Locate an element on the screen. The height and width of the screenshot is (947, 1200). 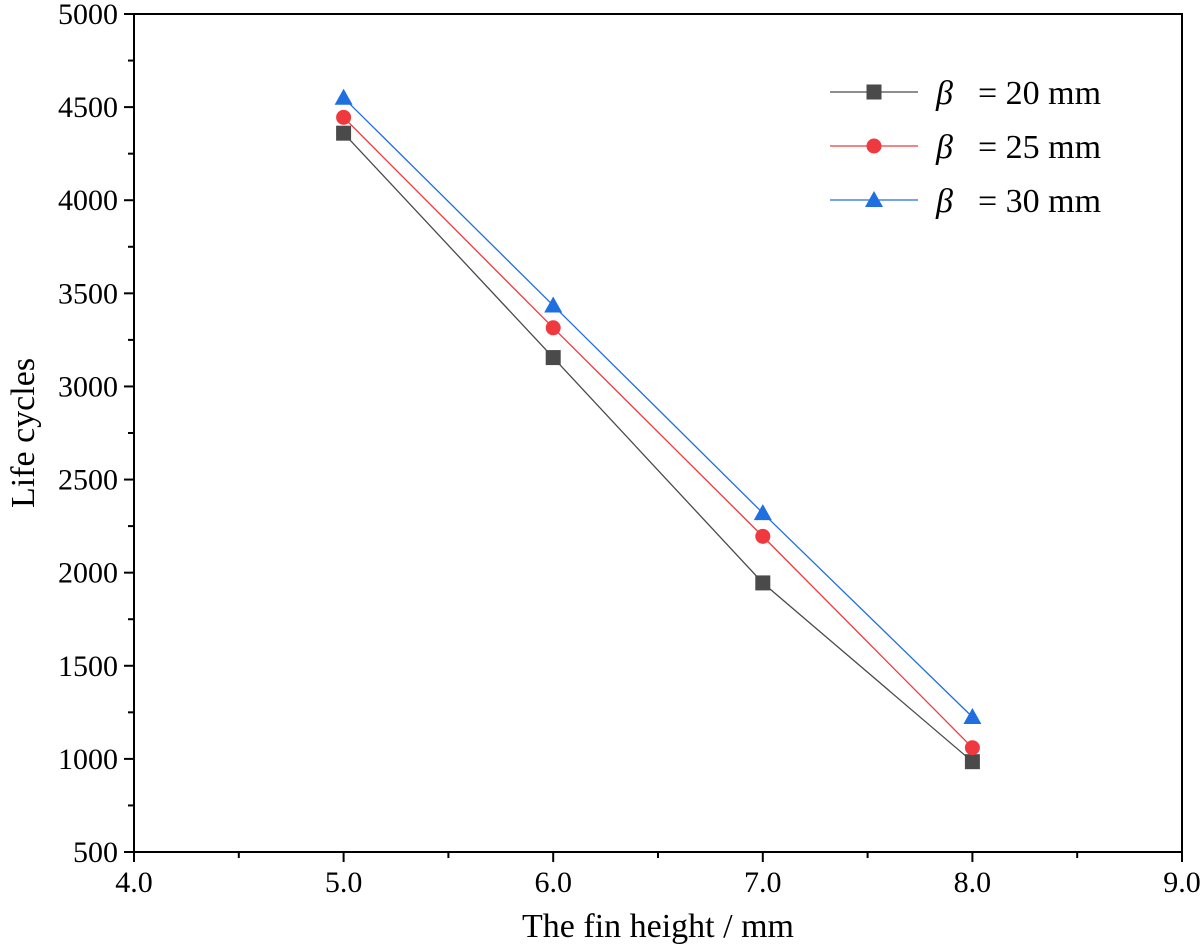
legend-item: β = 20 mm is located at coordinates (965, 93).